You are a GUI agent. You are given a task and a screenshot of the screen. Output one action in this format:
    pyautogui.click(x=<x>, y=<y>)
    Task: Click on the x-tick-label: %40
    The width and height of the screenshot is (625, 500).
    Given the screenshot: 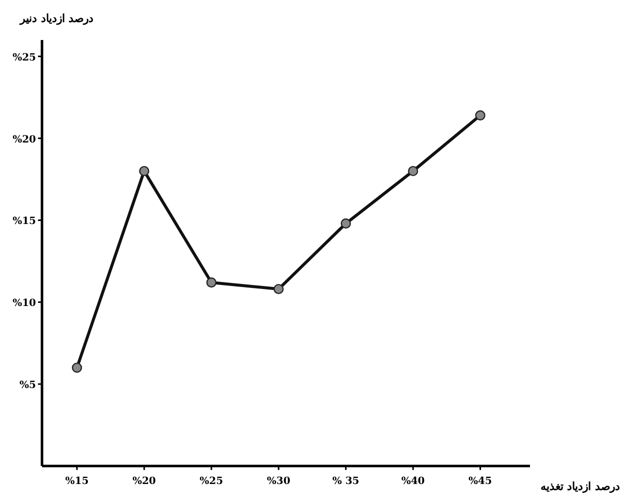 What is the action you would take?
    pyautogui.click(x=413, y=481)
    